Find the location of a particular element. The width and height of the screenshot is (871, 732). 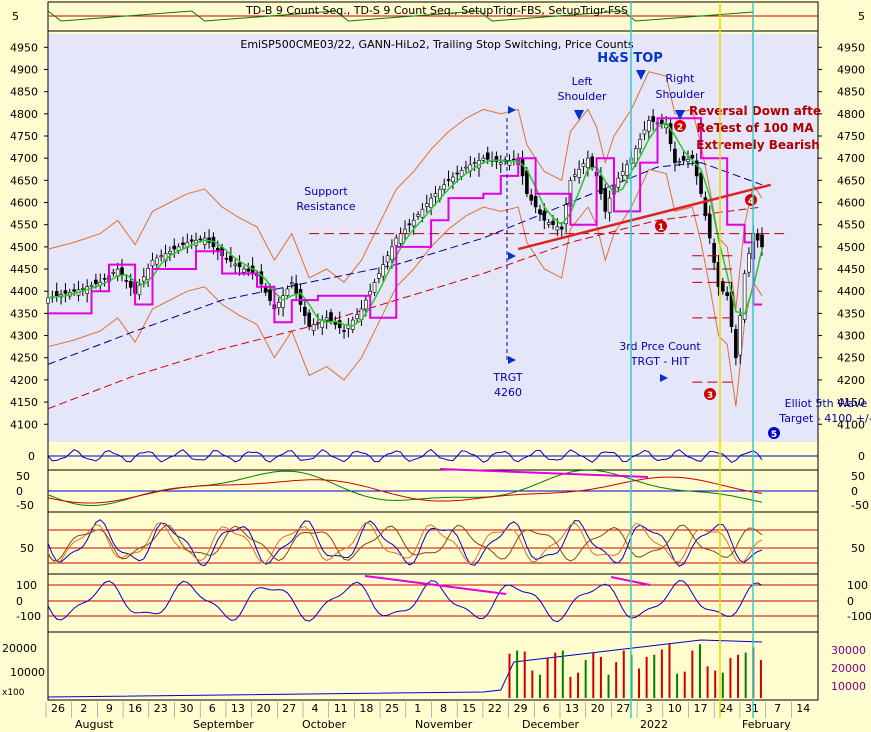

oscillator2-tick-right: -50 is located at coordinates (860, 505).